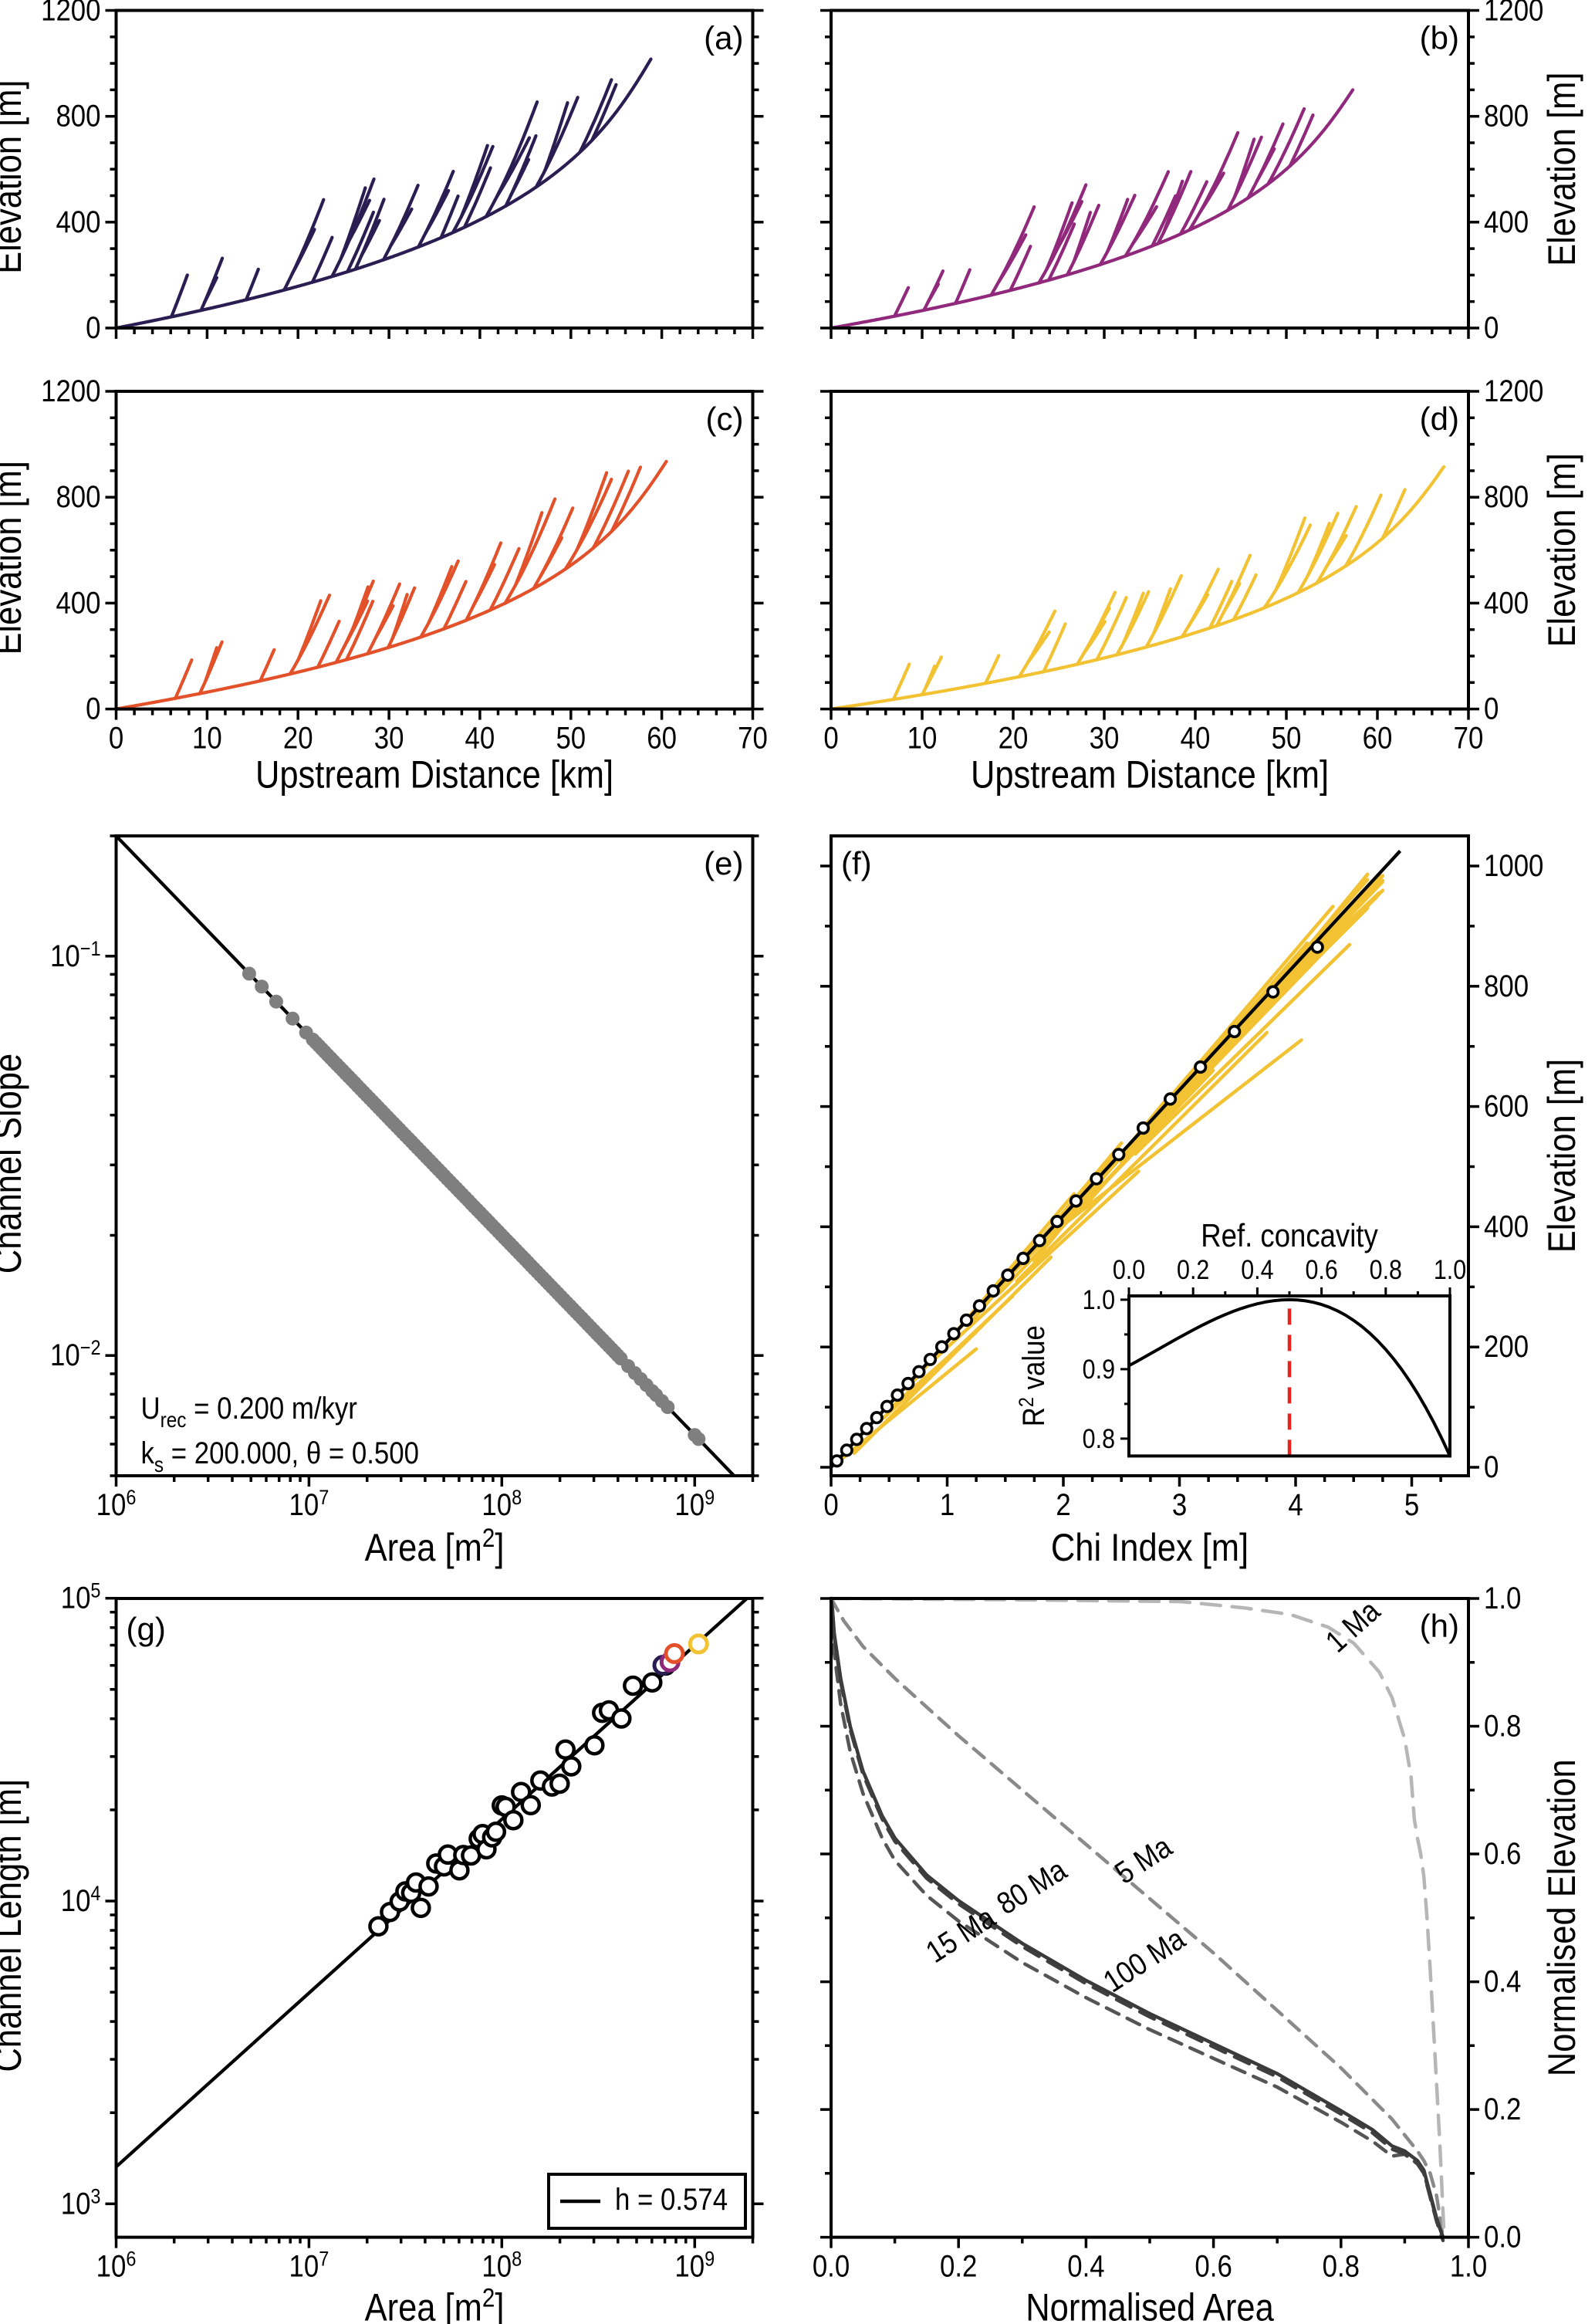  Describe the element at coordinates (1439, 419) in the screenshot. I see `svg-text: (d)` at that location.